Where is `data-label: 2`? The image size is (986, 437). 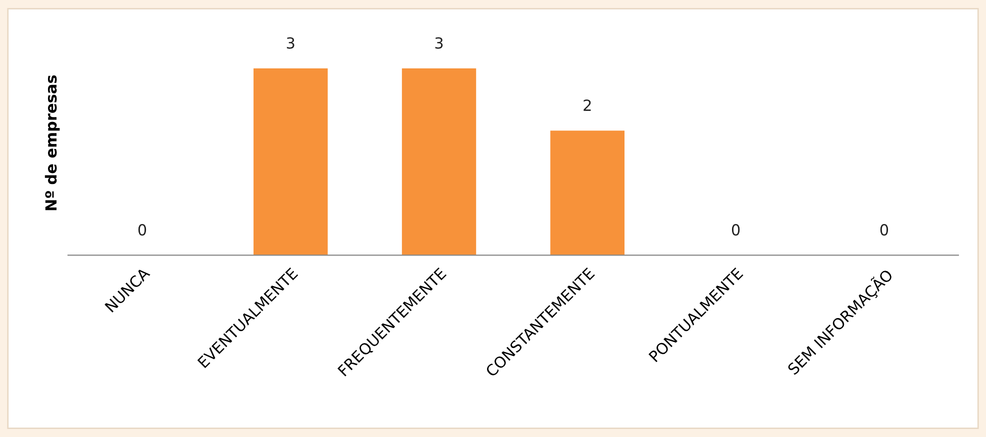
data-label: 2 is located at coordinates (587, 105).